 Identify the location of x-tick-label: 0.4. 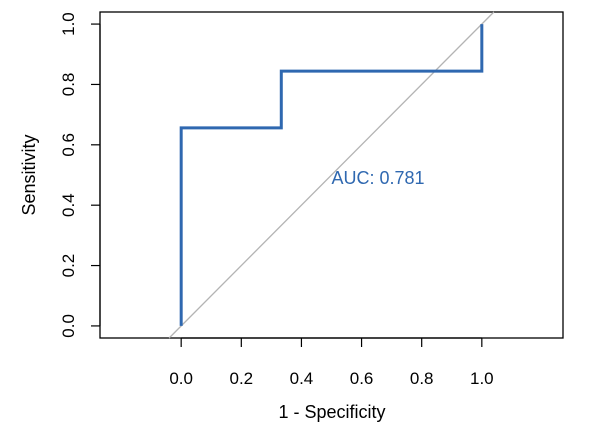
(302, 378).